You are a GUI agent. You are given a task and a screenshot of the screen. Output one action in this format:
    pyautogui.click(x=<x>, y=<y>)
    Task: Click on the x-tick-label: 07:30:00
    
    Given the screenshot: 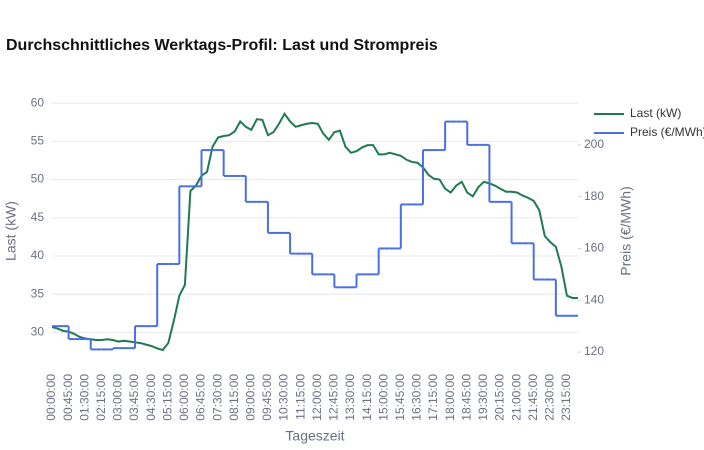 What is the action you would take?
    pyautogui.click(x=217, y=397)
    